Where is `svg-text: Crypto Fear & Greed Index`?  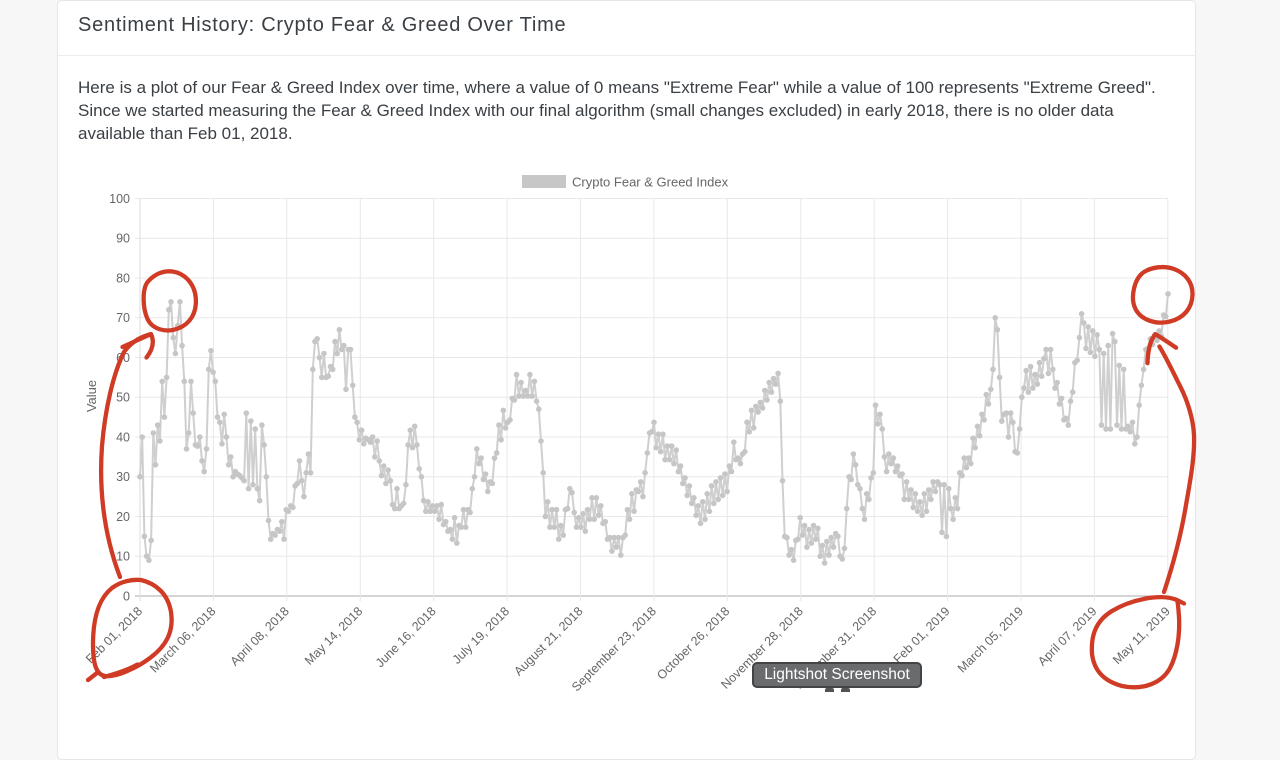
svg-text: Crypto Fear & Greed Index is located at coordinates (650, 182).